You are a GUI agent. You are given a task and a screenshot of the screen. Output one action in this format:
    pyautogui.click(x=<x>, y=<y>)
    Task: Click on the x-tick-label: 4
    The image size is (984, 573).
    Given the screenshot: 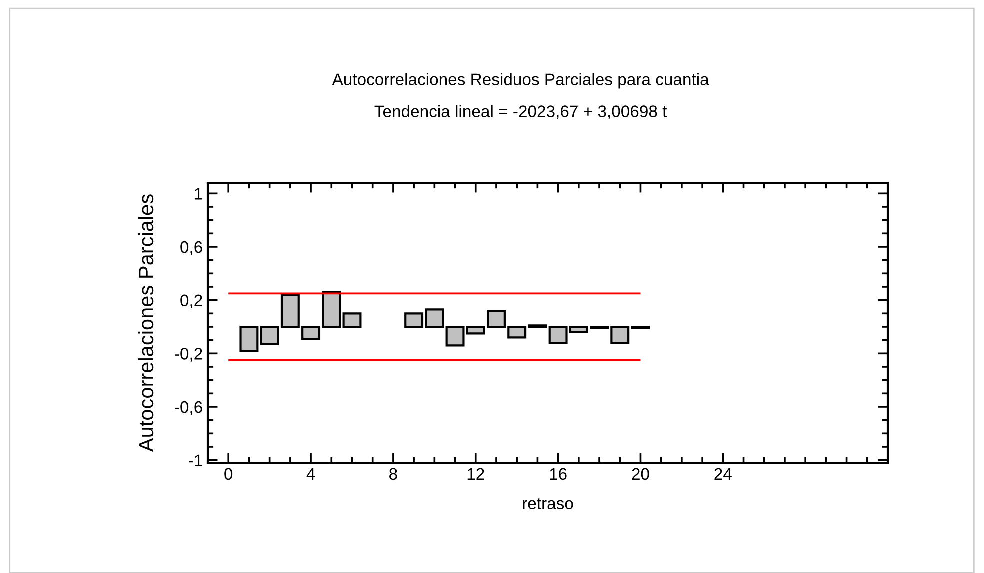 What is the action you would take?
    pyautogui.click(x=311, y=474)
    